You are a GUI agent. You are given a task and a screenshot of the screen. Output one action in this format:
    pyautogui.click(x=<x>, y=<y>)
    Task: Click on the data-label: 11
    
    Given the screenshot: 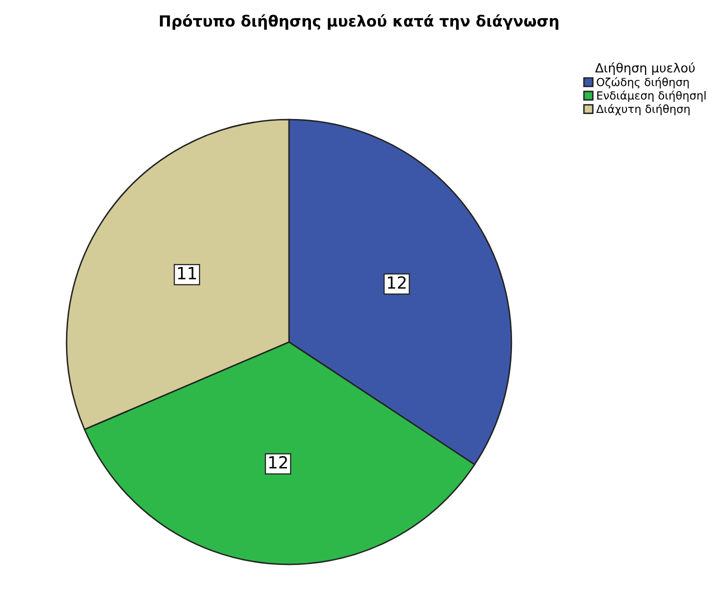 What is the action you would take?
    pyautogui.click(x=187, y=273)
    